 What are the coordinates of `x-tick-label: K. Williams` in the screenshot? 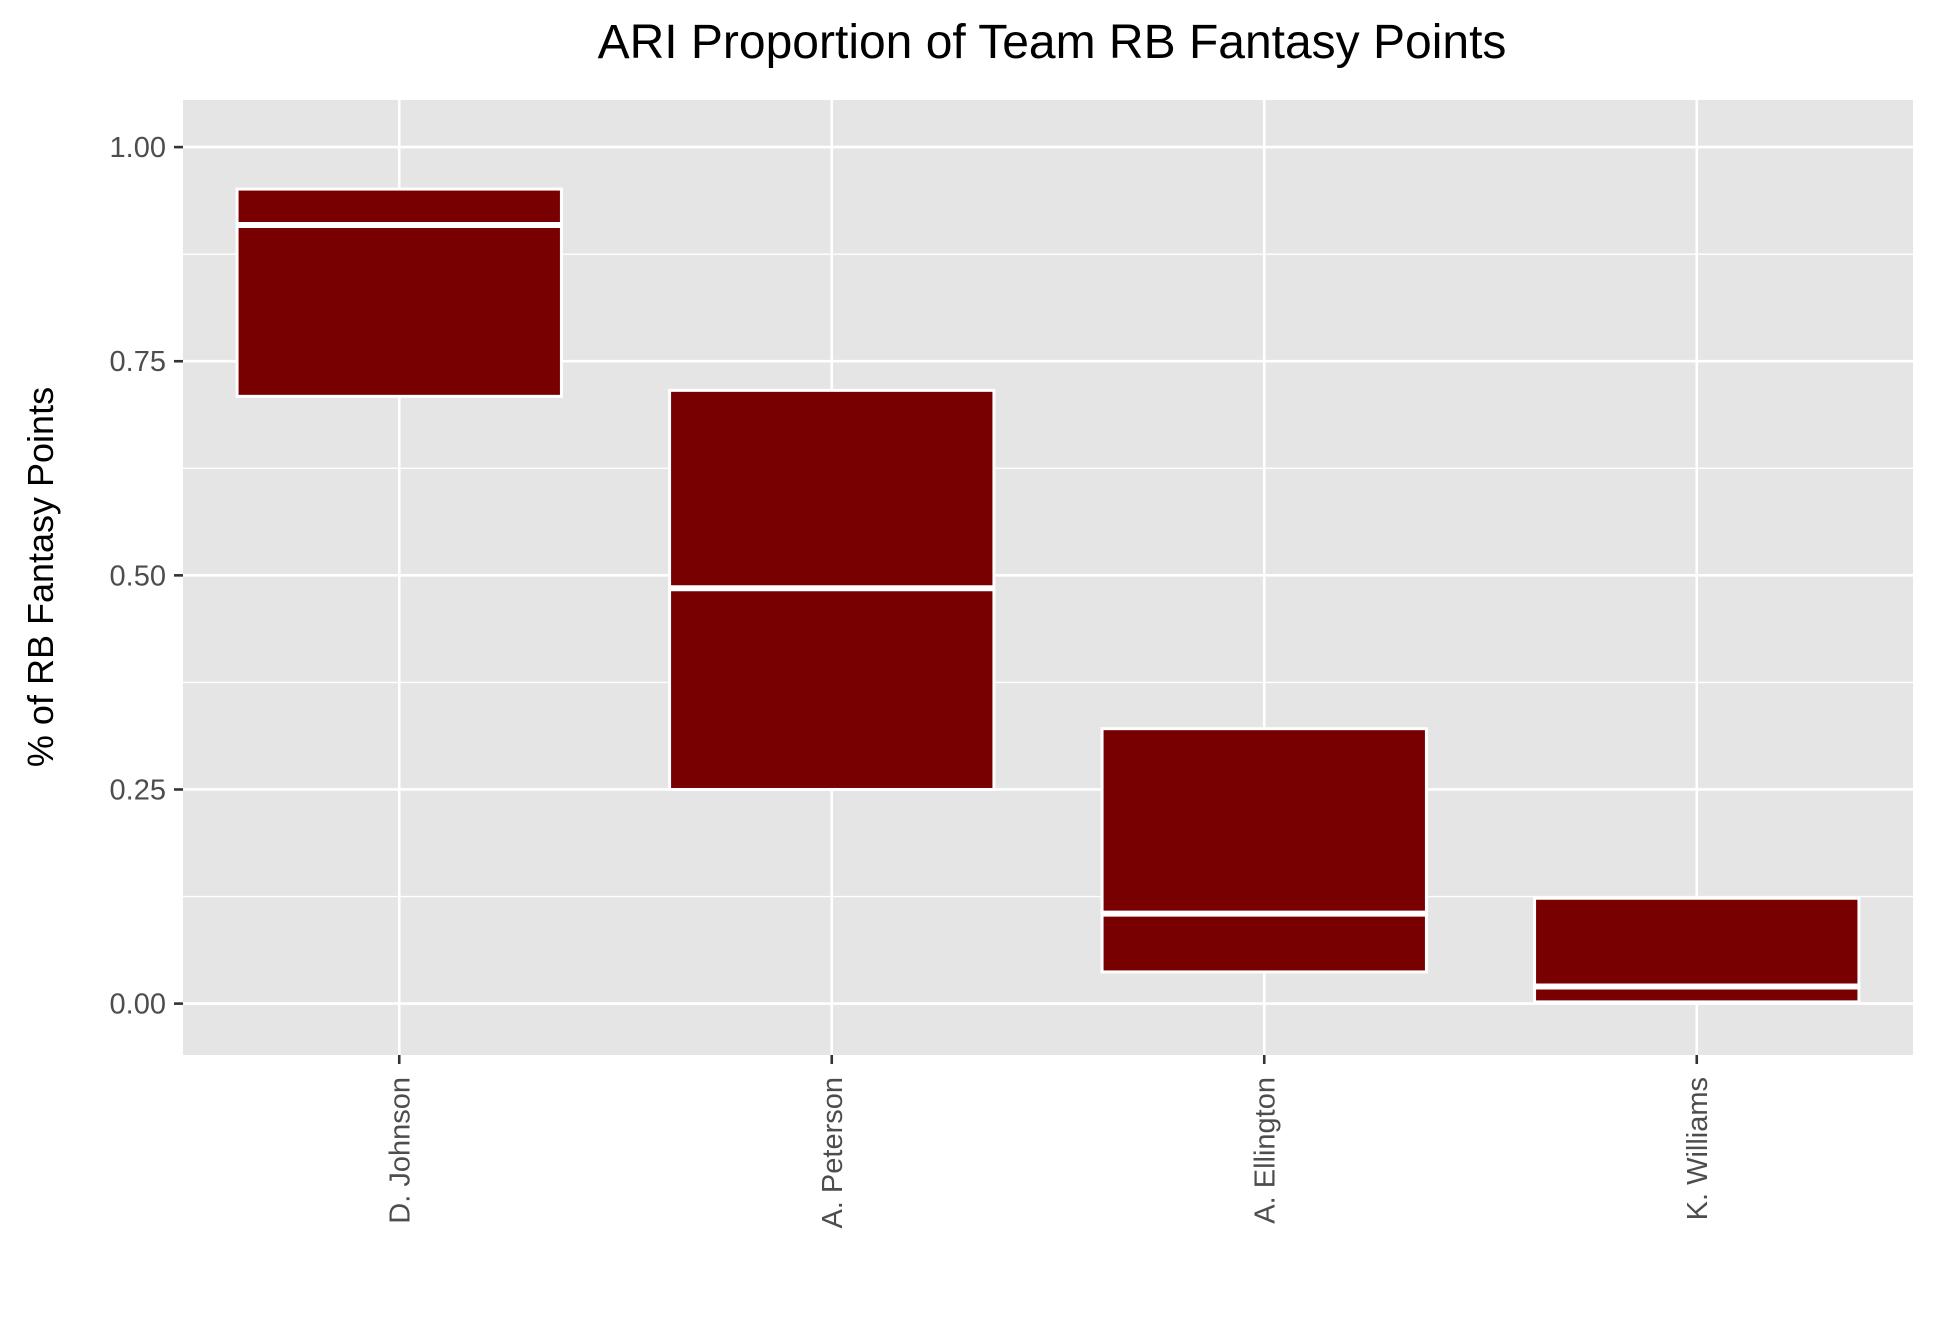 It's located at (1698, 1148).